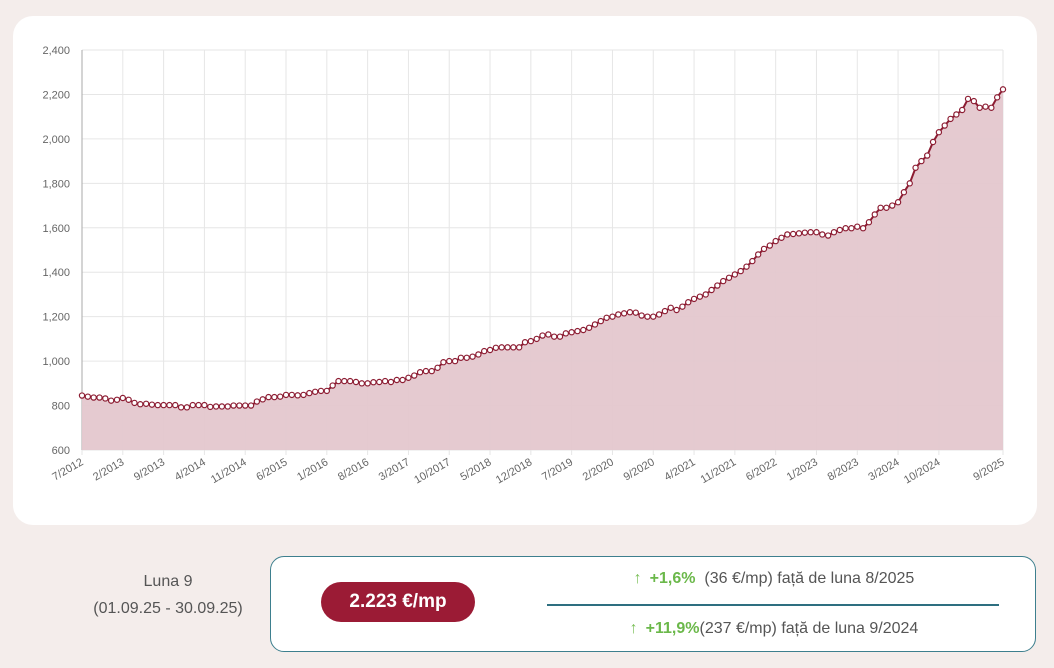 The image size is (1054, 668). I want to click on x-tick-label: 9/2020, so click(639, 469).